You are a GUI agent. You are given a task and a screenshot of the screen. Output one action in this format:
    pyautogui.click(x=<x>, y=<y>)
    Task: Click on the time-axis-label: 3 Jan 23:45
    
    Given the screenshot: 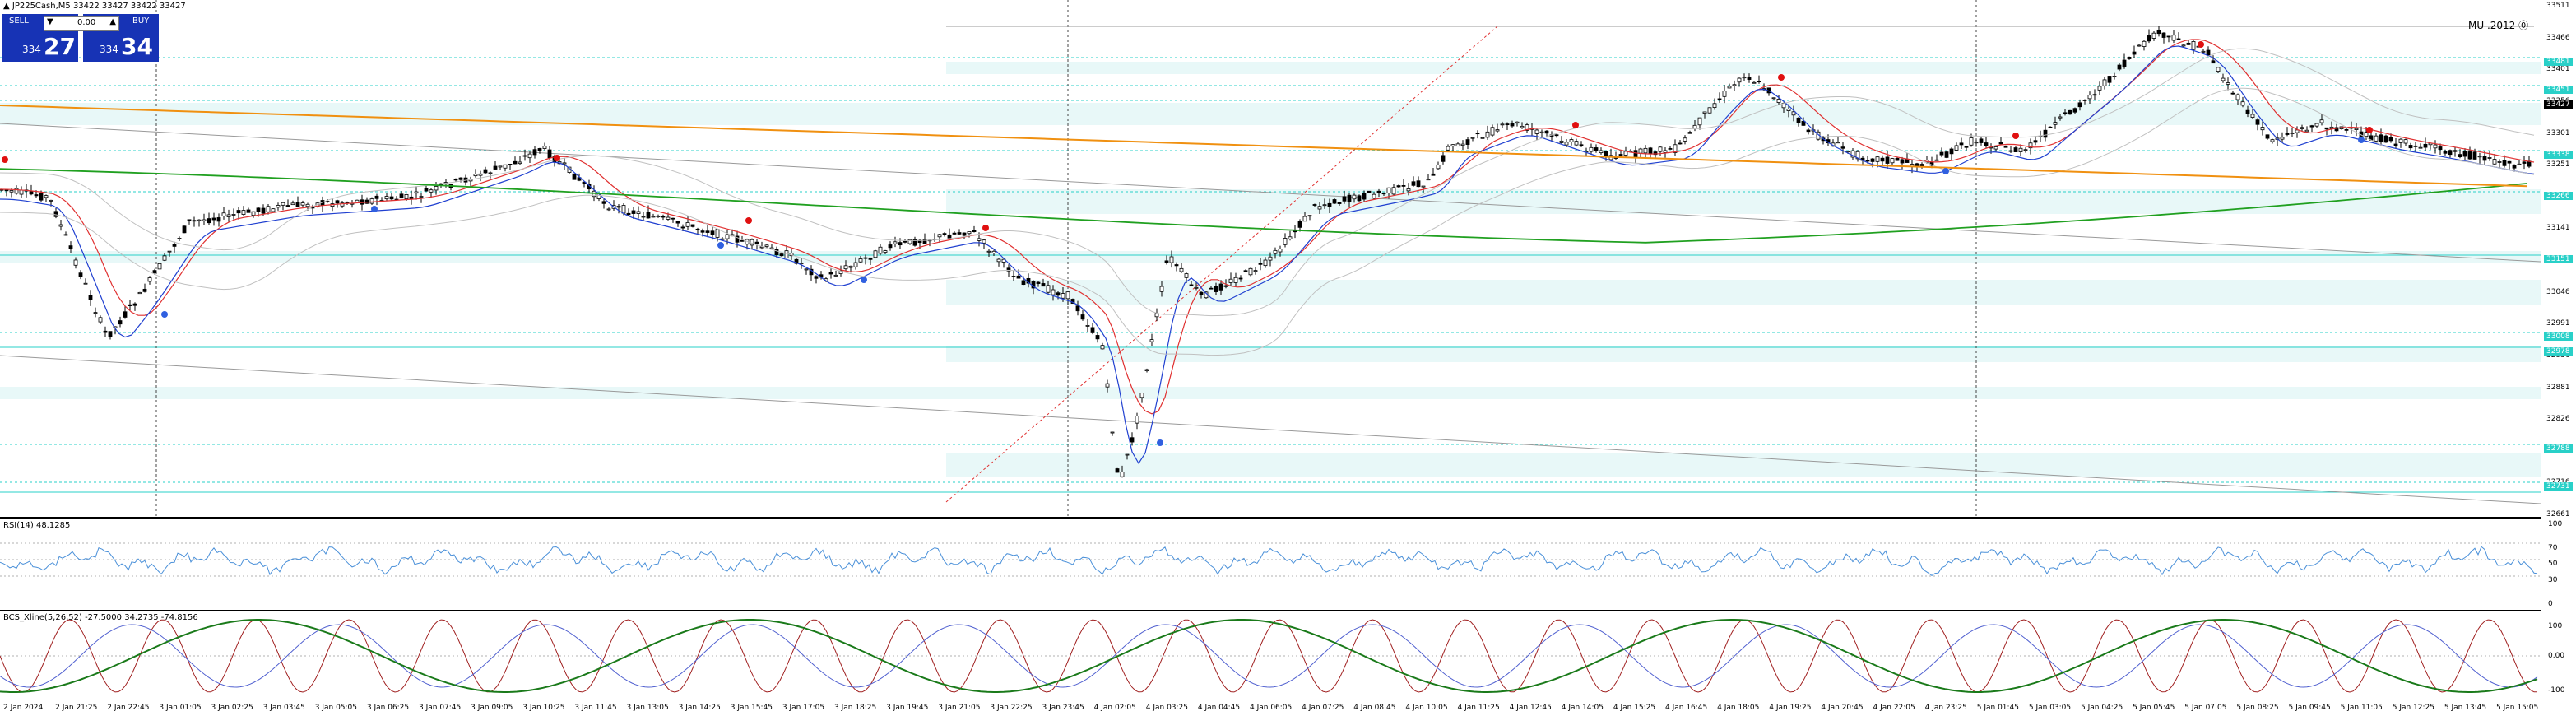 What is the action you would take?
    pyautogui.click(x=1063, y=708)
    